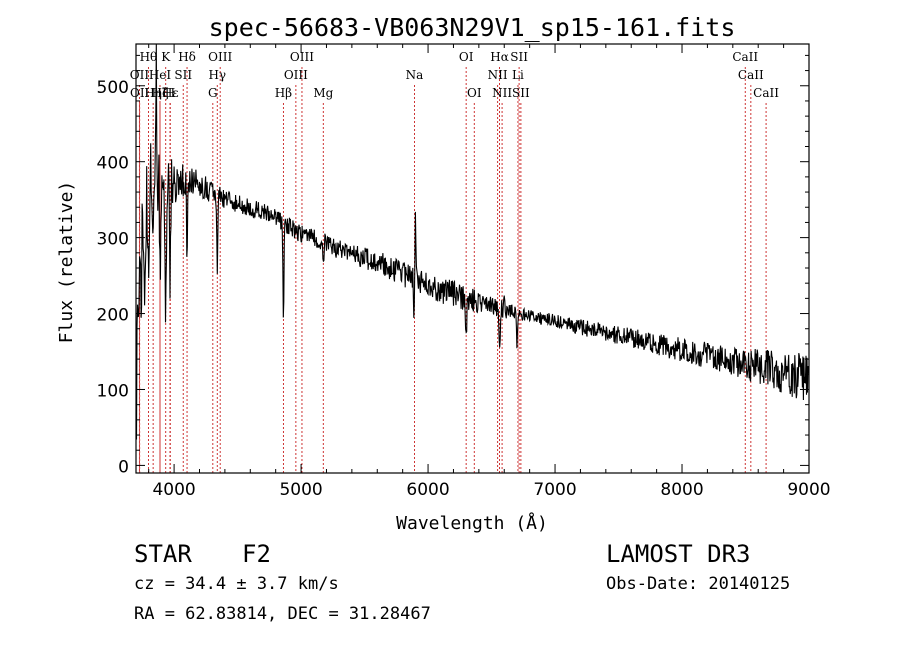 Image resolution: width=900 pixels, height=649 pixels. What do you see at coordinates (113, 164) in the screenshot?
I see `y-tick-label: 400` at bounding box center [113, 164].